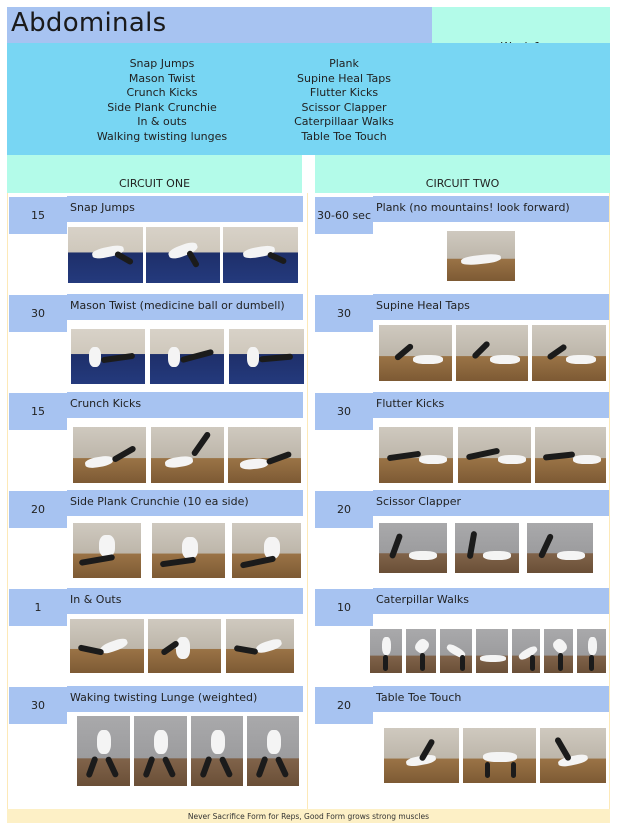 The height and width of the screenshot is (830, 618). Describe the element at coordinates (491, 699) in the screenshot. I see `exercise-name: Table Toe Touch` at that location.